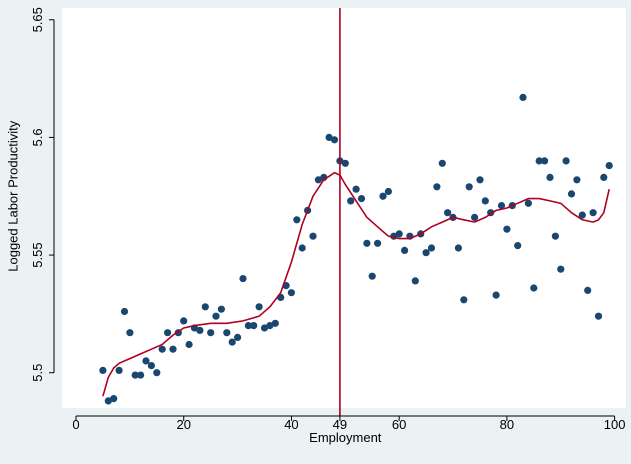  What do you see at coordinates (75, 424) in the screenshot?
I see `x-tick-label: 0` at bounding box center [75, 424].